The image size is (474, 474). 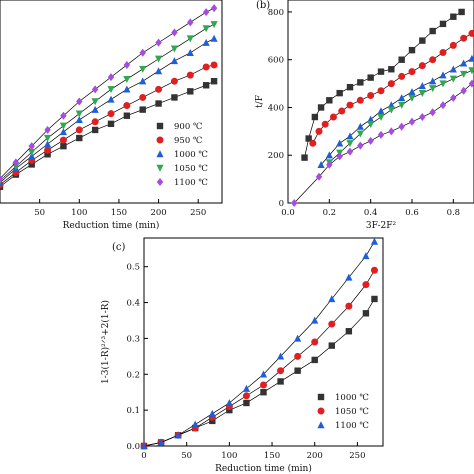 I want to click on x-tick-label: 50, so click(x=39, y=213).